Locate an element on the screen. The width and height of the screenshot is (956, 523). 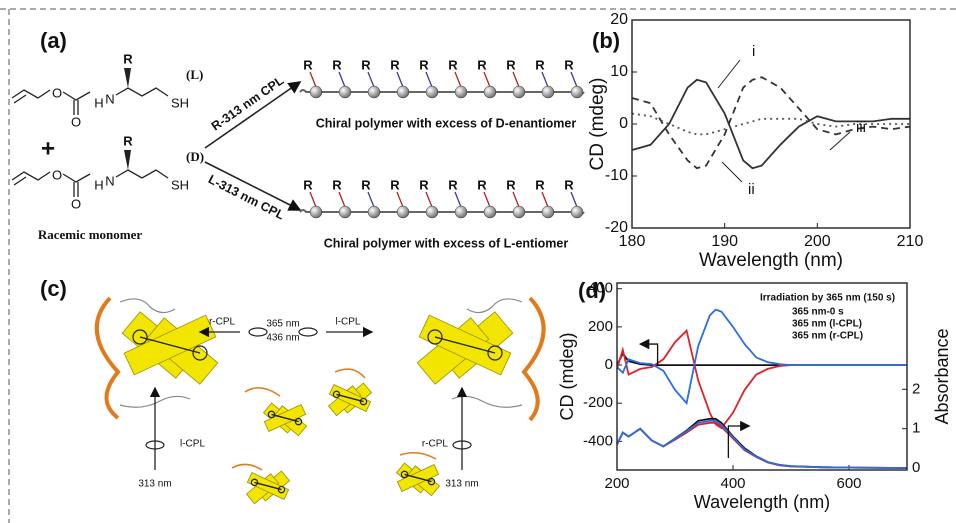
plot-frame is located at coordinates (771, 124).